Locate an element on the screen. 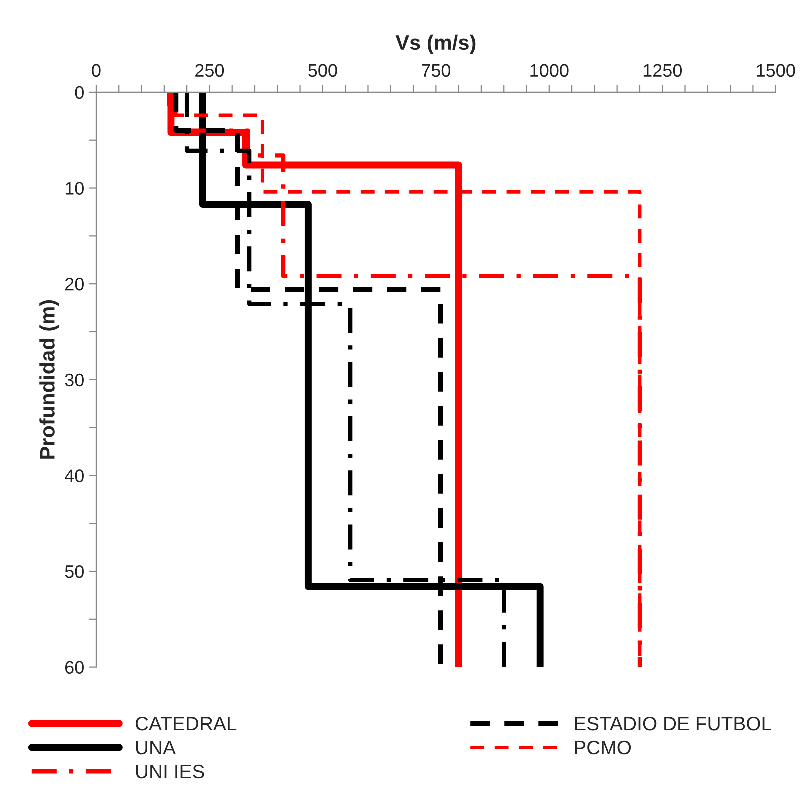  x-tick-label: 1500 is located at coordinates (776, 71).